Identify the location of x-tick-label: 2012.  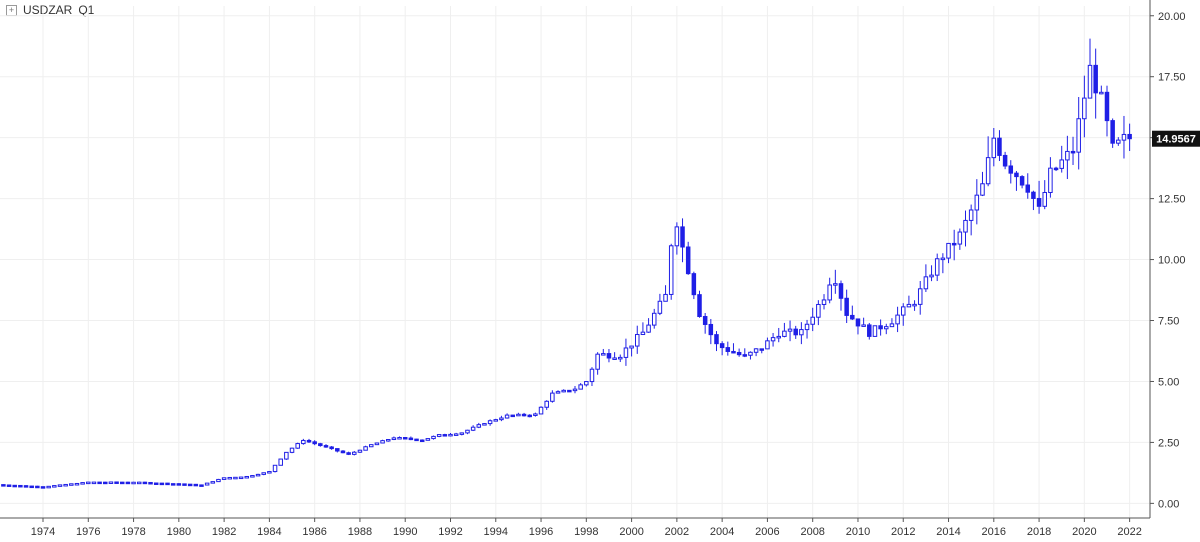
(903, 532).